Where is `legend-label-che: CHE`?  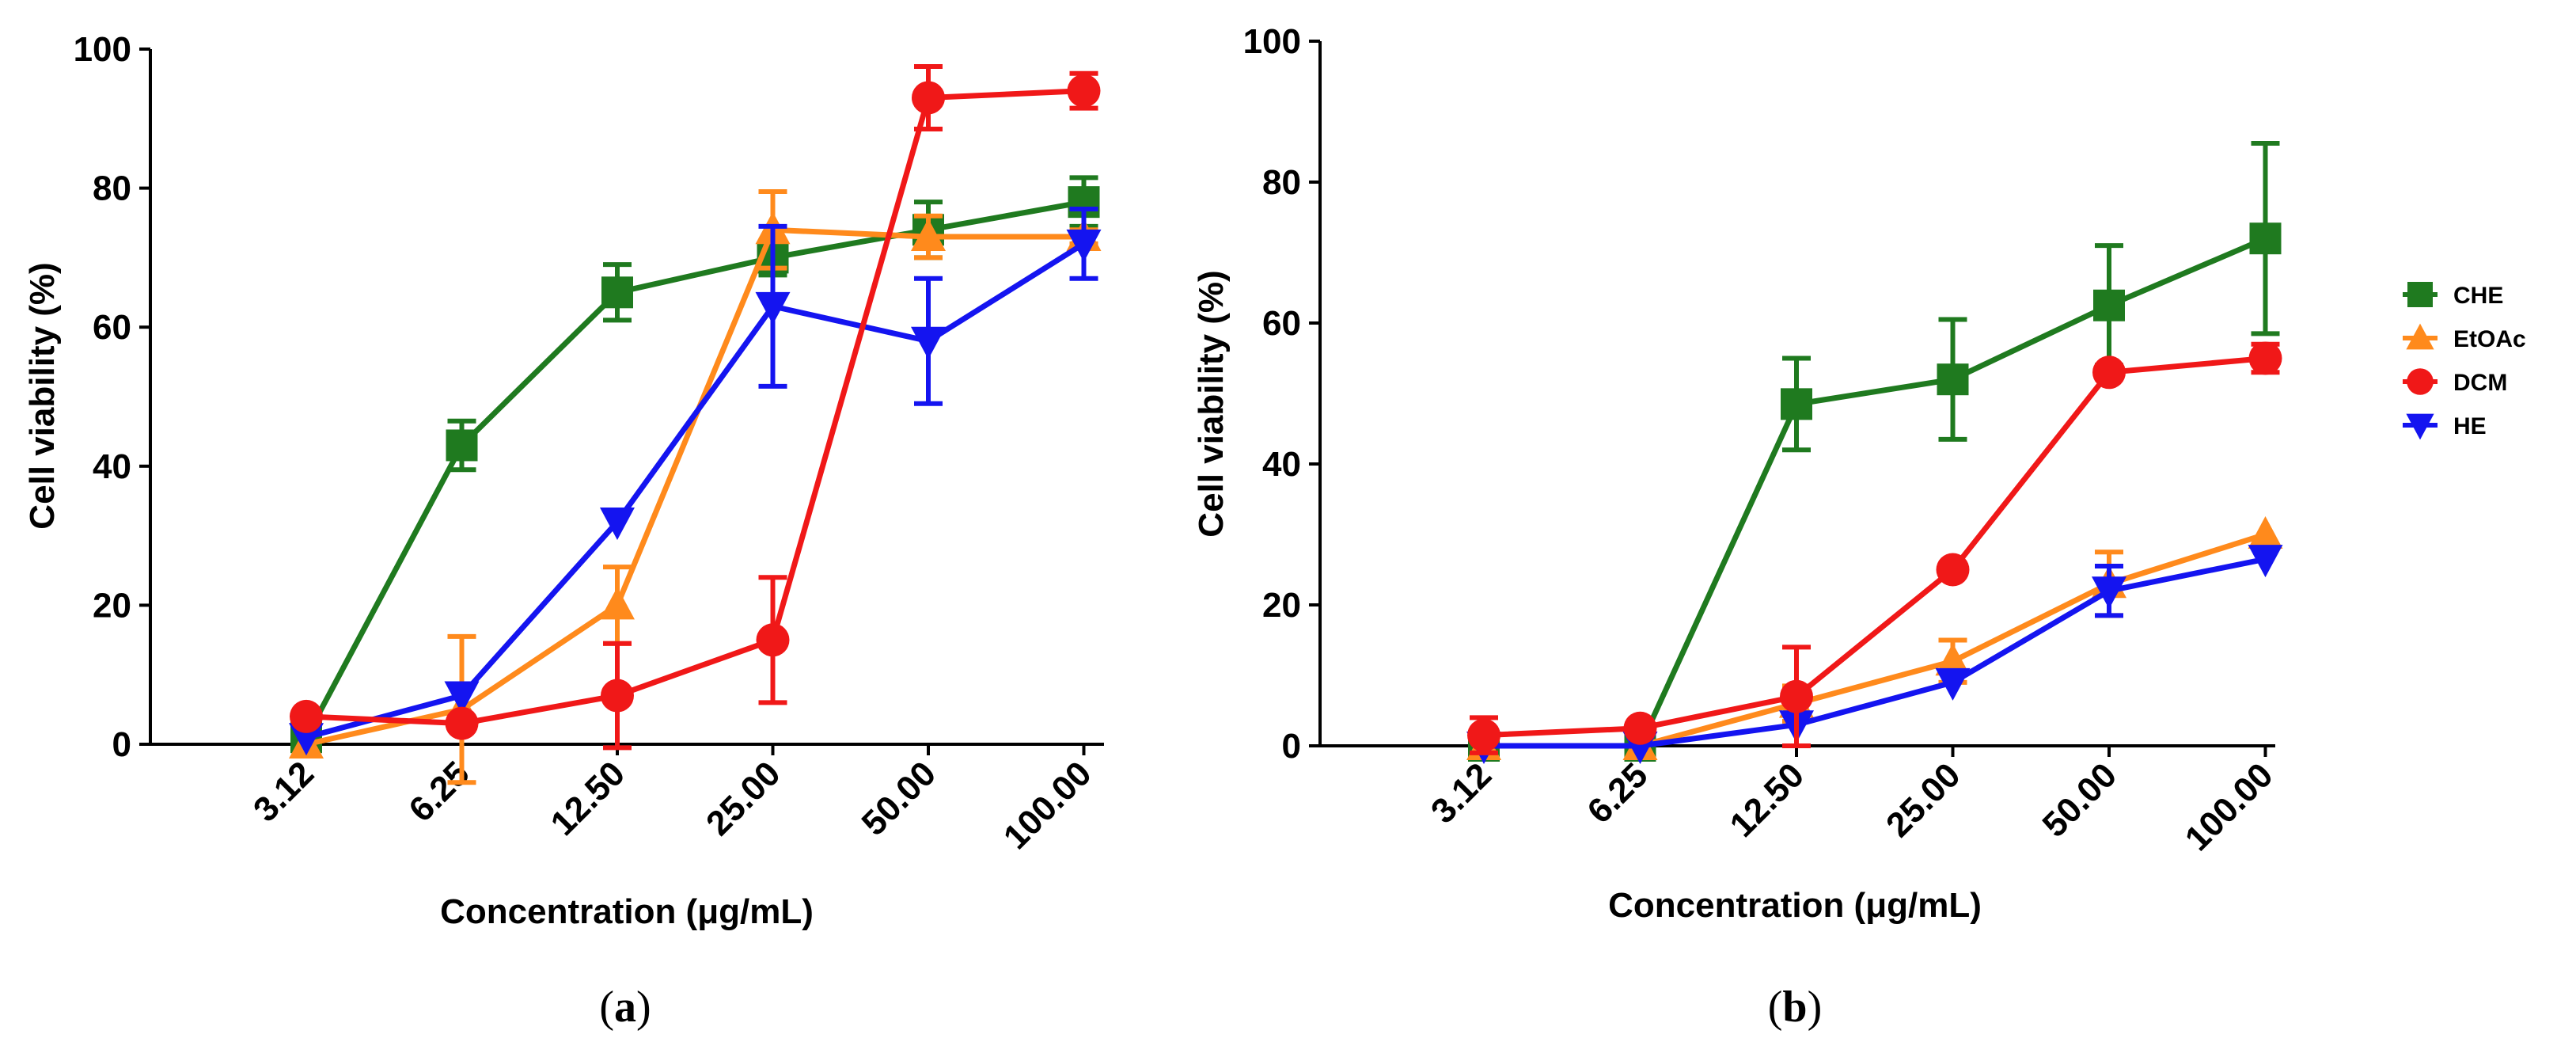
legend-label-che: CHE is located at coordinates (2478, 296).